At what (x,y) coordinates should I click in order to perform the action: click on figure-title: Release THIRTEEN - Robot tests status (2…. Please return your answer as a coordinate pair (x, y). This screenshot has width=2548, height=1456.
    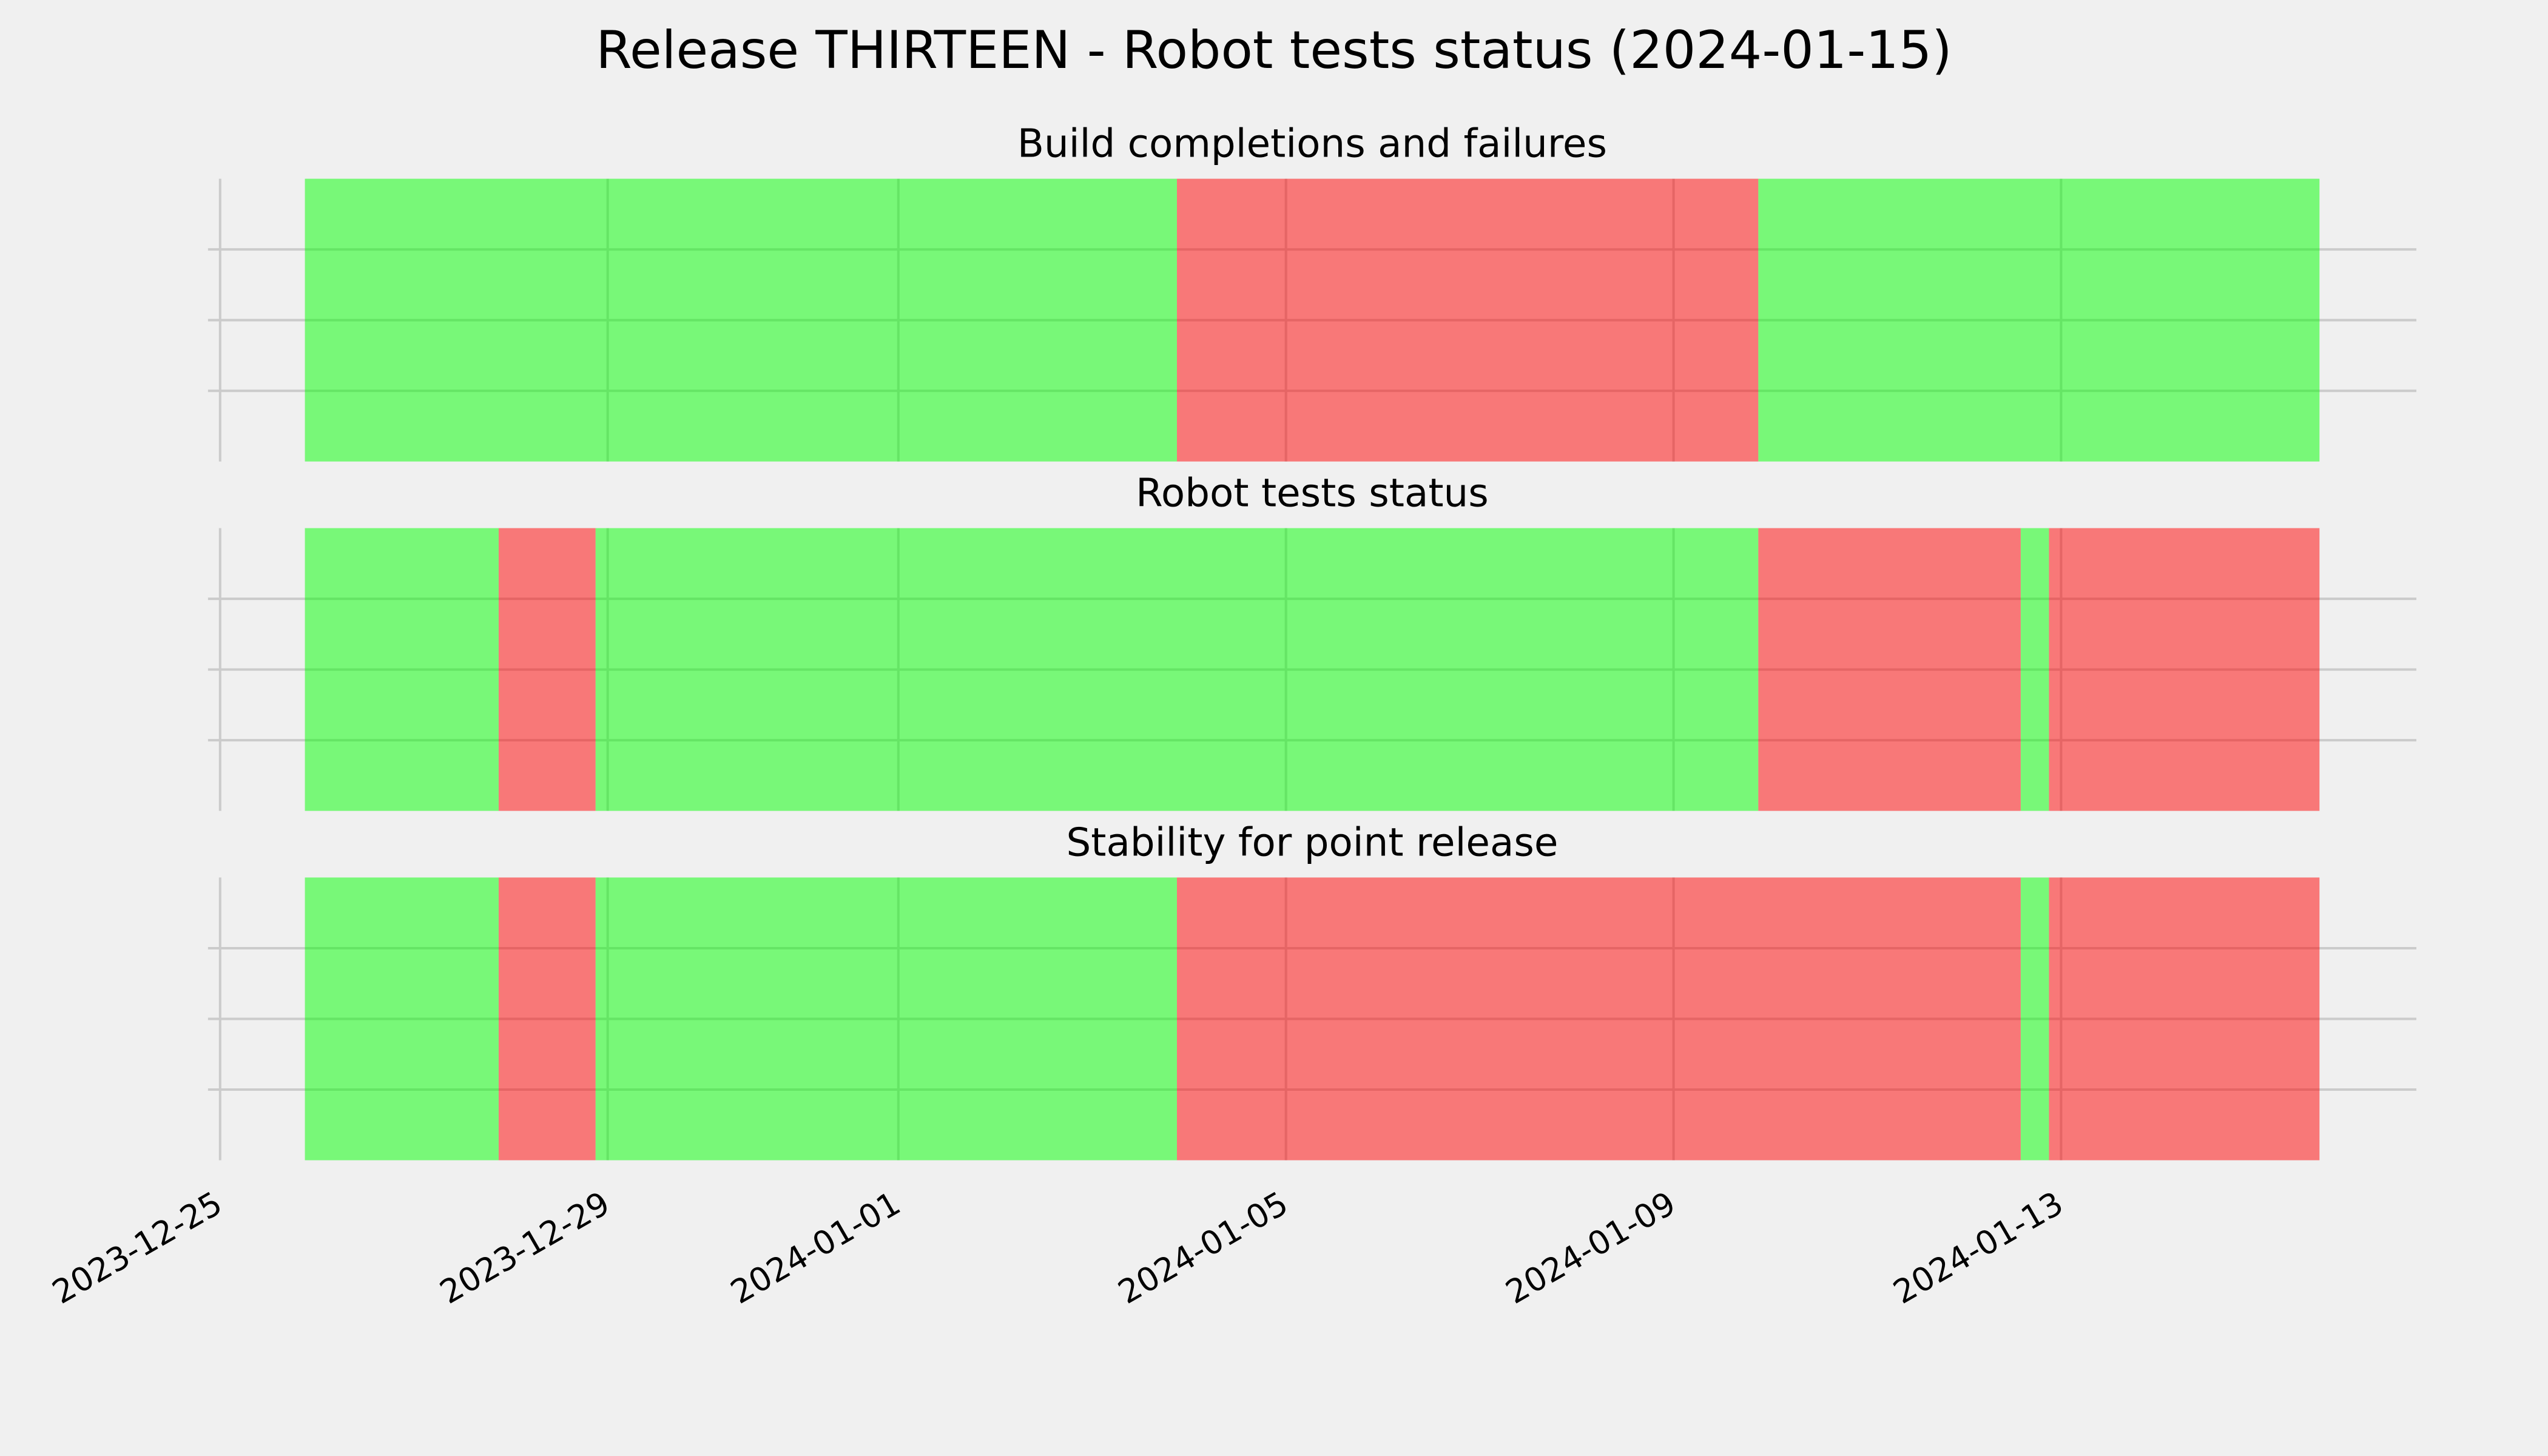
    Looking at the image, I should click on (1274, 50).